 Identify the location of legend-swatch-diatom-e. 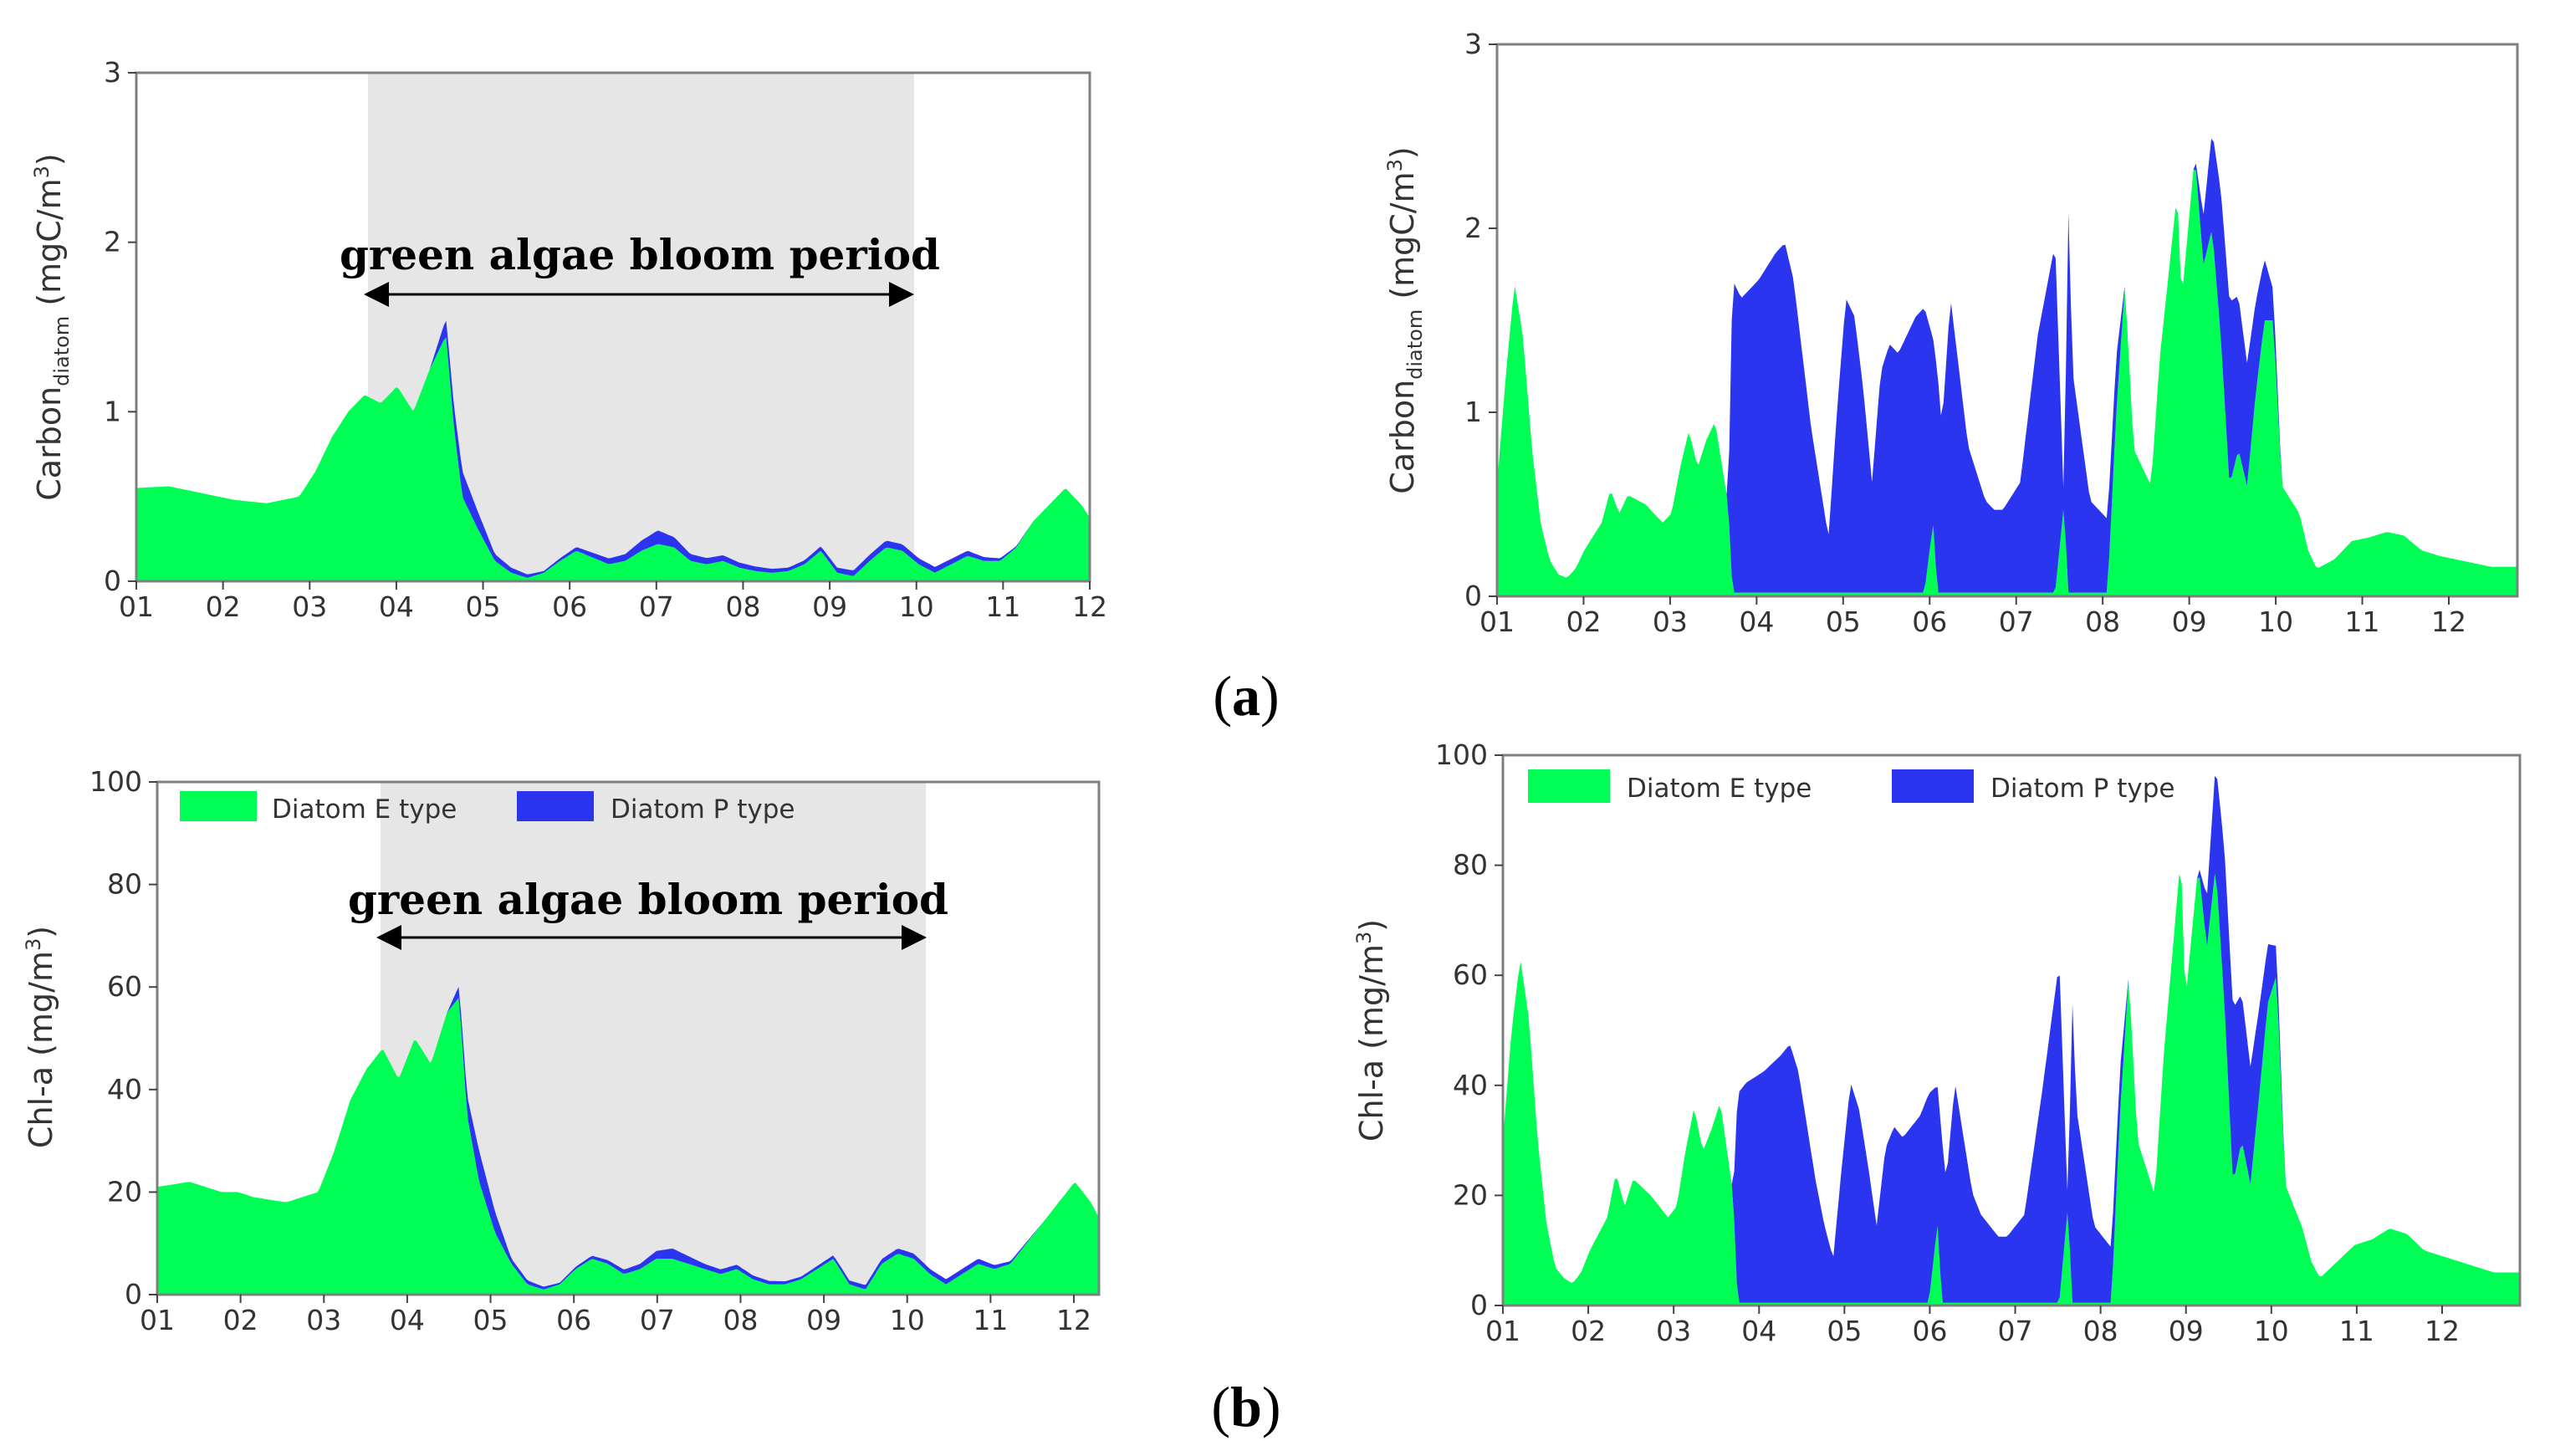
(1569, 786).